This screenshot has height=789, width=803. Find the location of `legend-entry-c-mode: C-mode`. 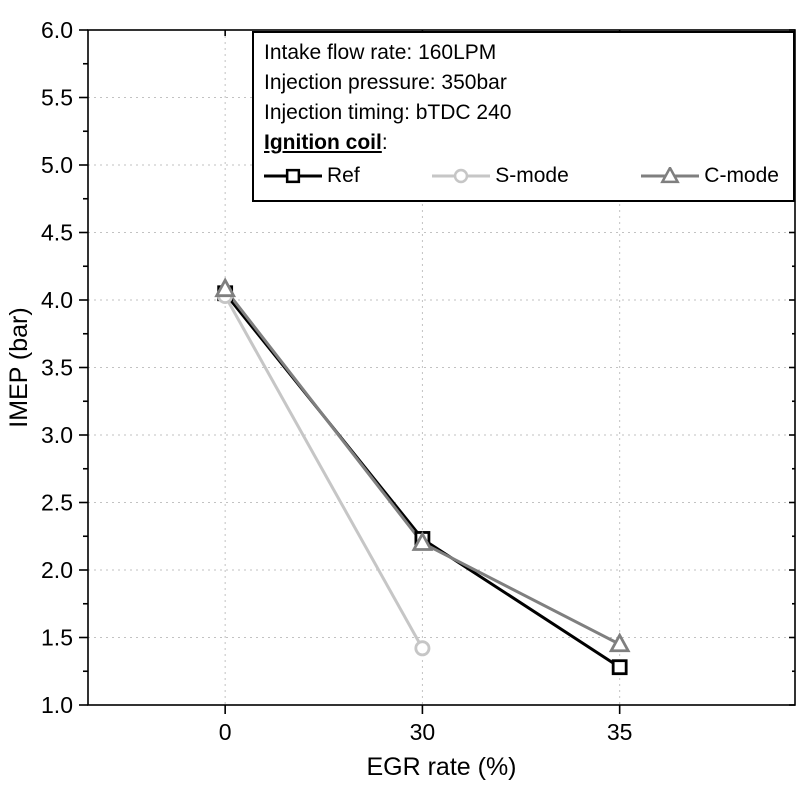

legend-entry-c-mode: C-mode is located at coordinates (710, 176).